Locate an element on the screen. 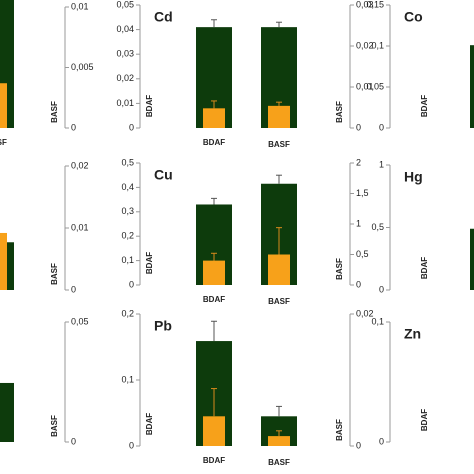 This screenshot has width=474, height=474. panel-title: Pb is located at coordinates (163, 326).